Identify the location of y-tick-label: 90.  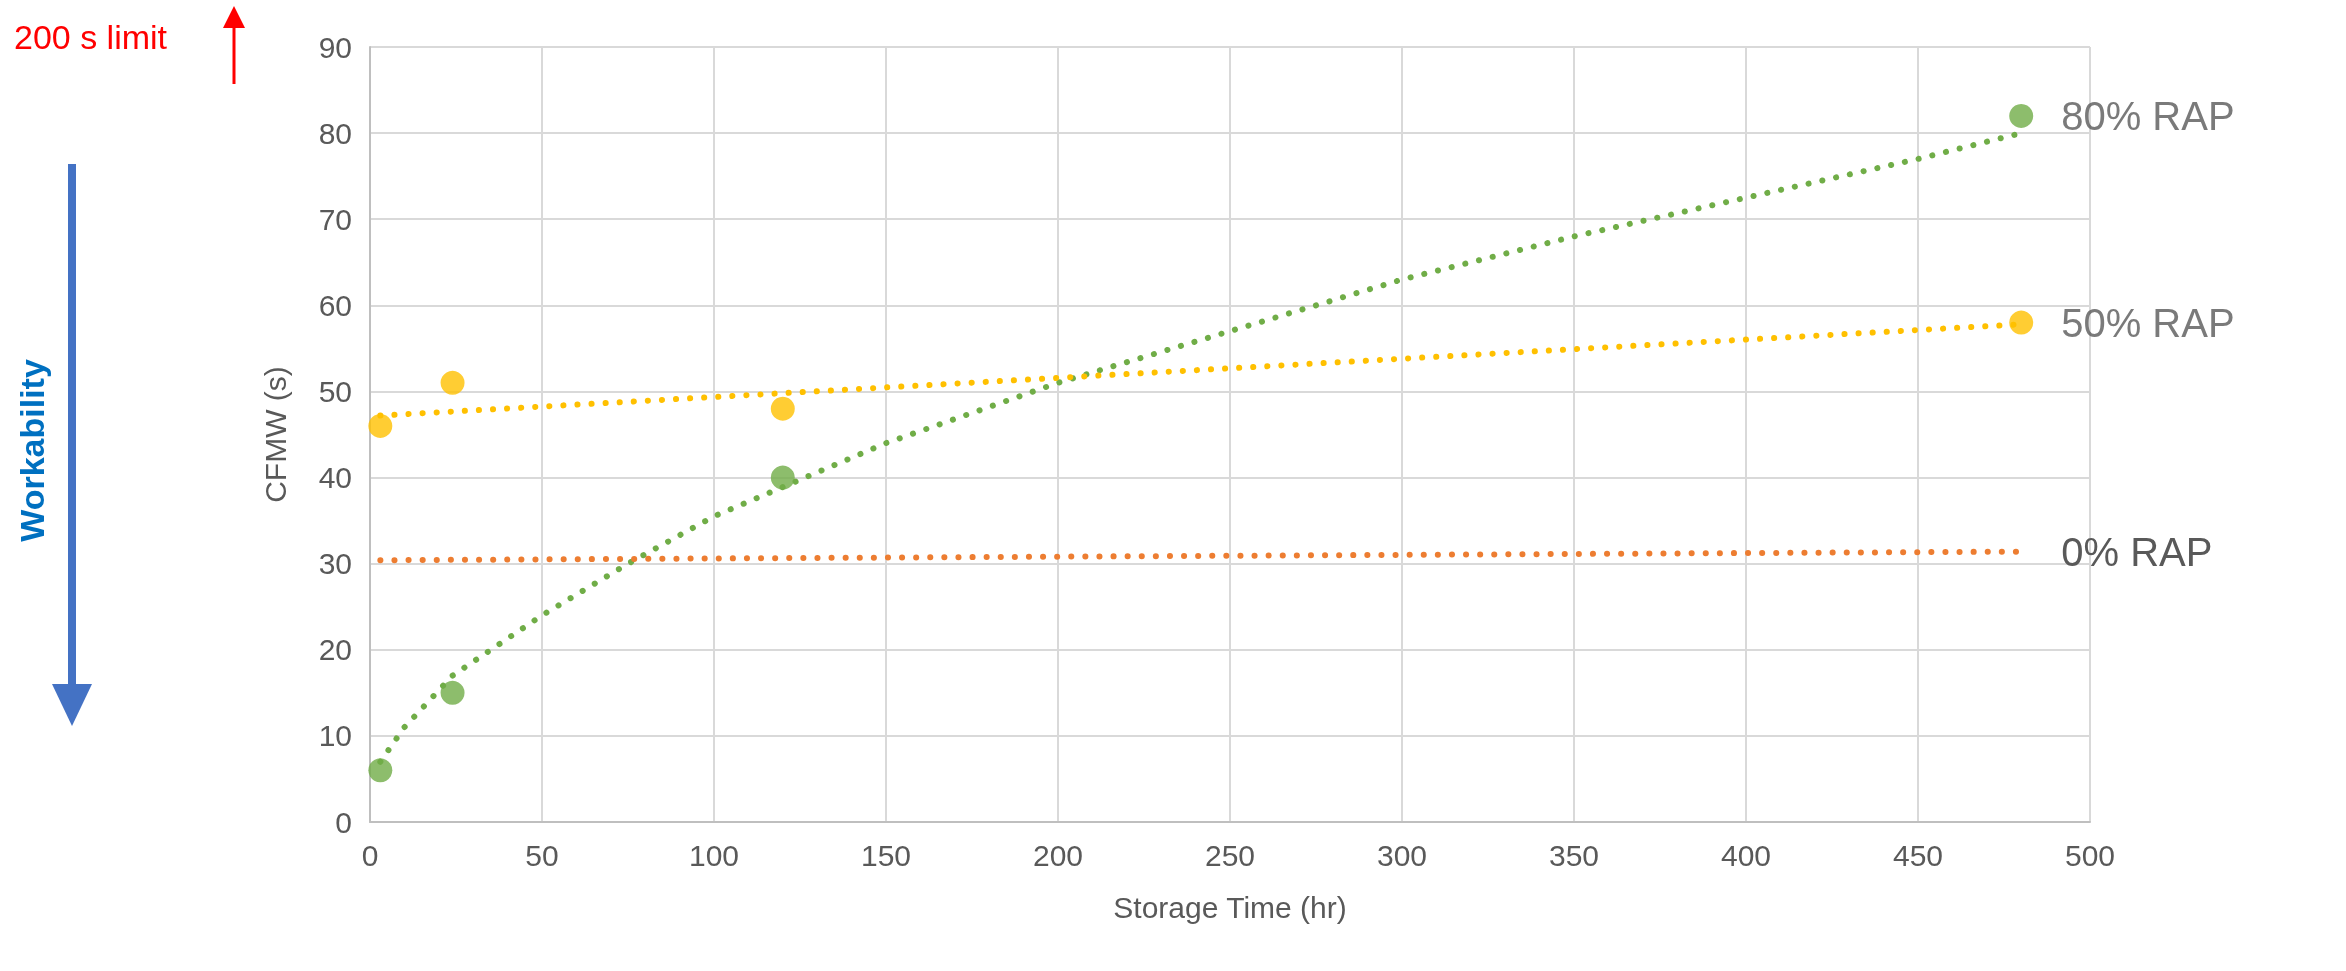
(335, 47).